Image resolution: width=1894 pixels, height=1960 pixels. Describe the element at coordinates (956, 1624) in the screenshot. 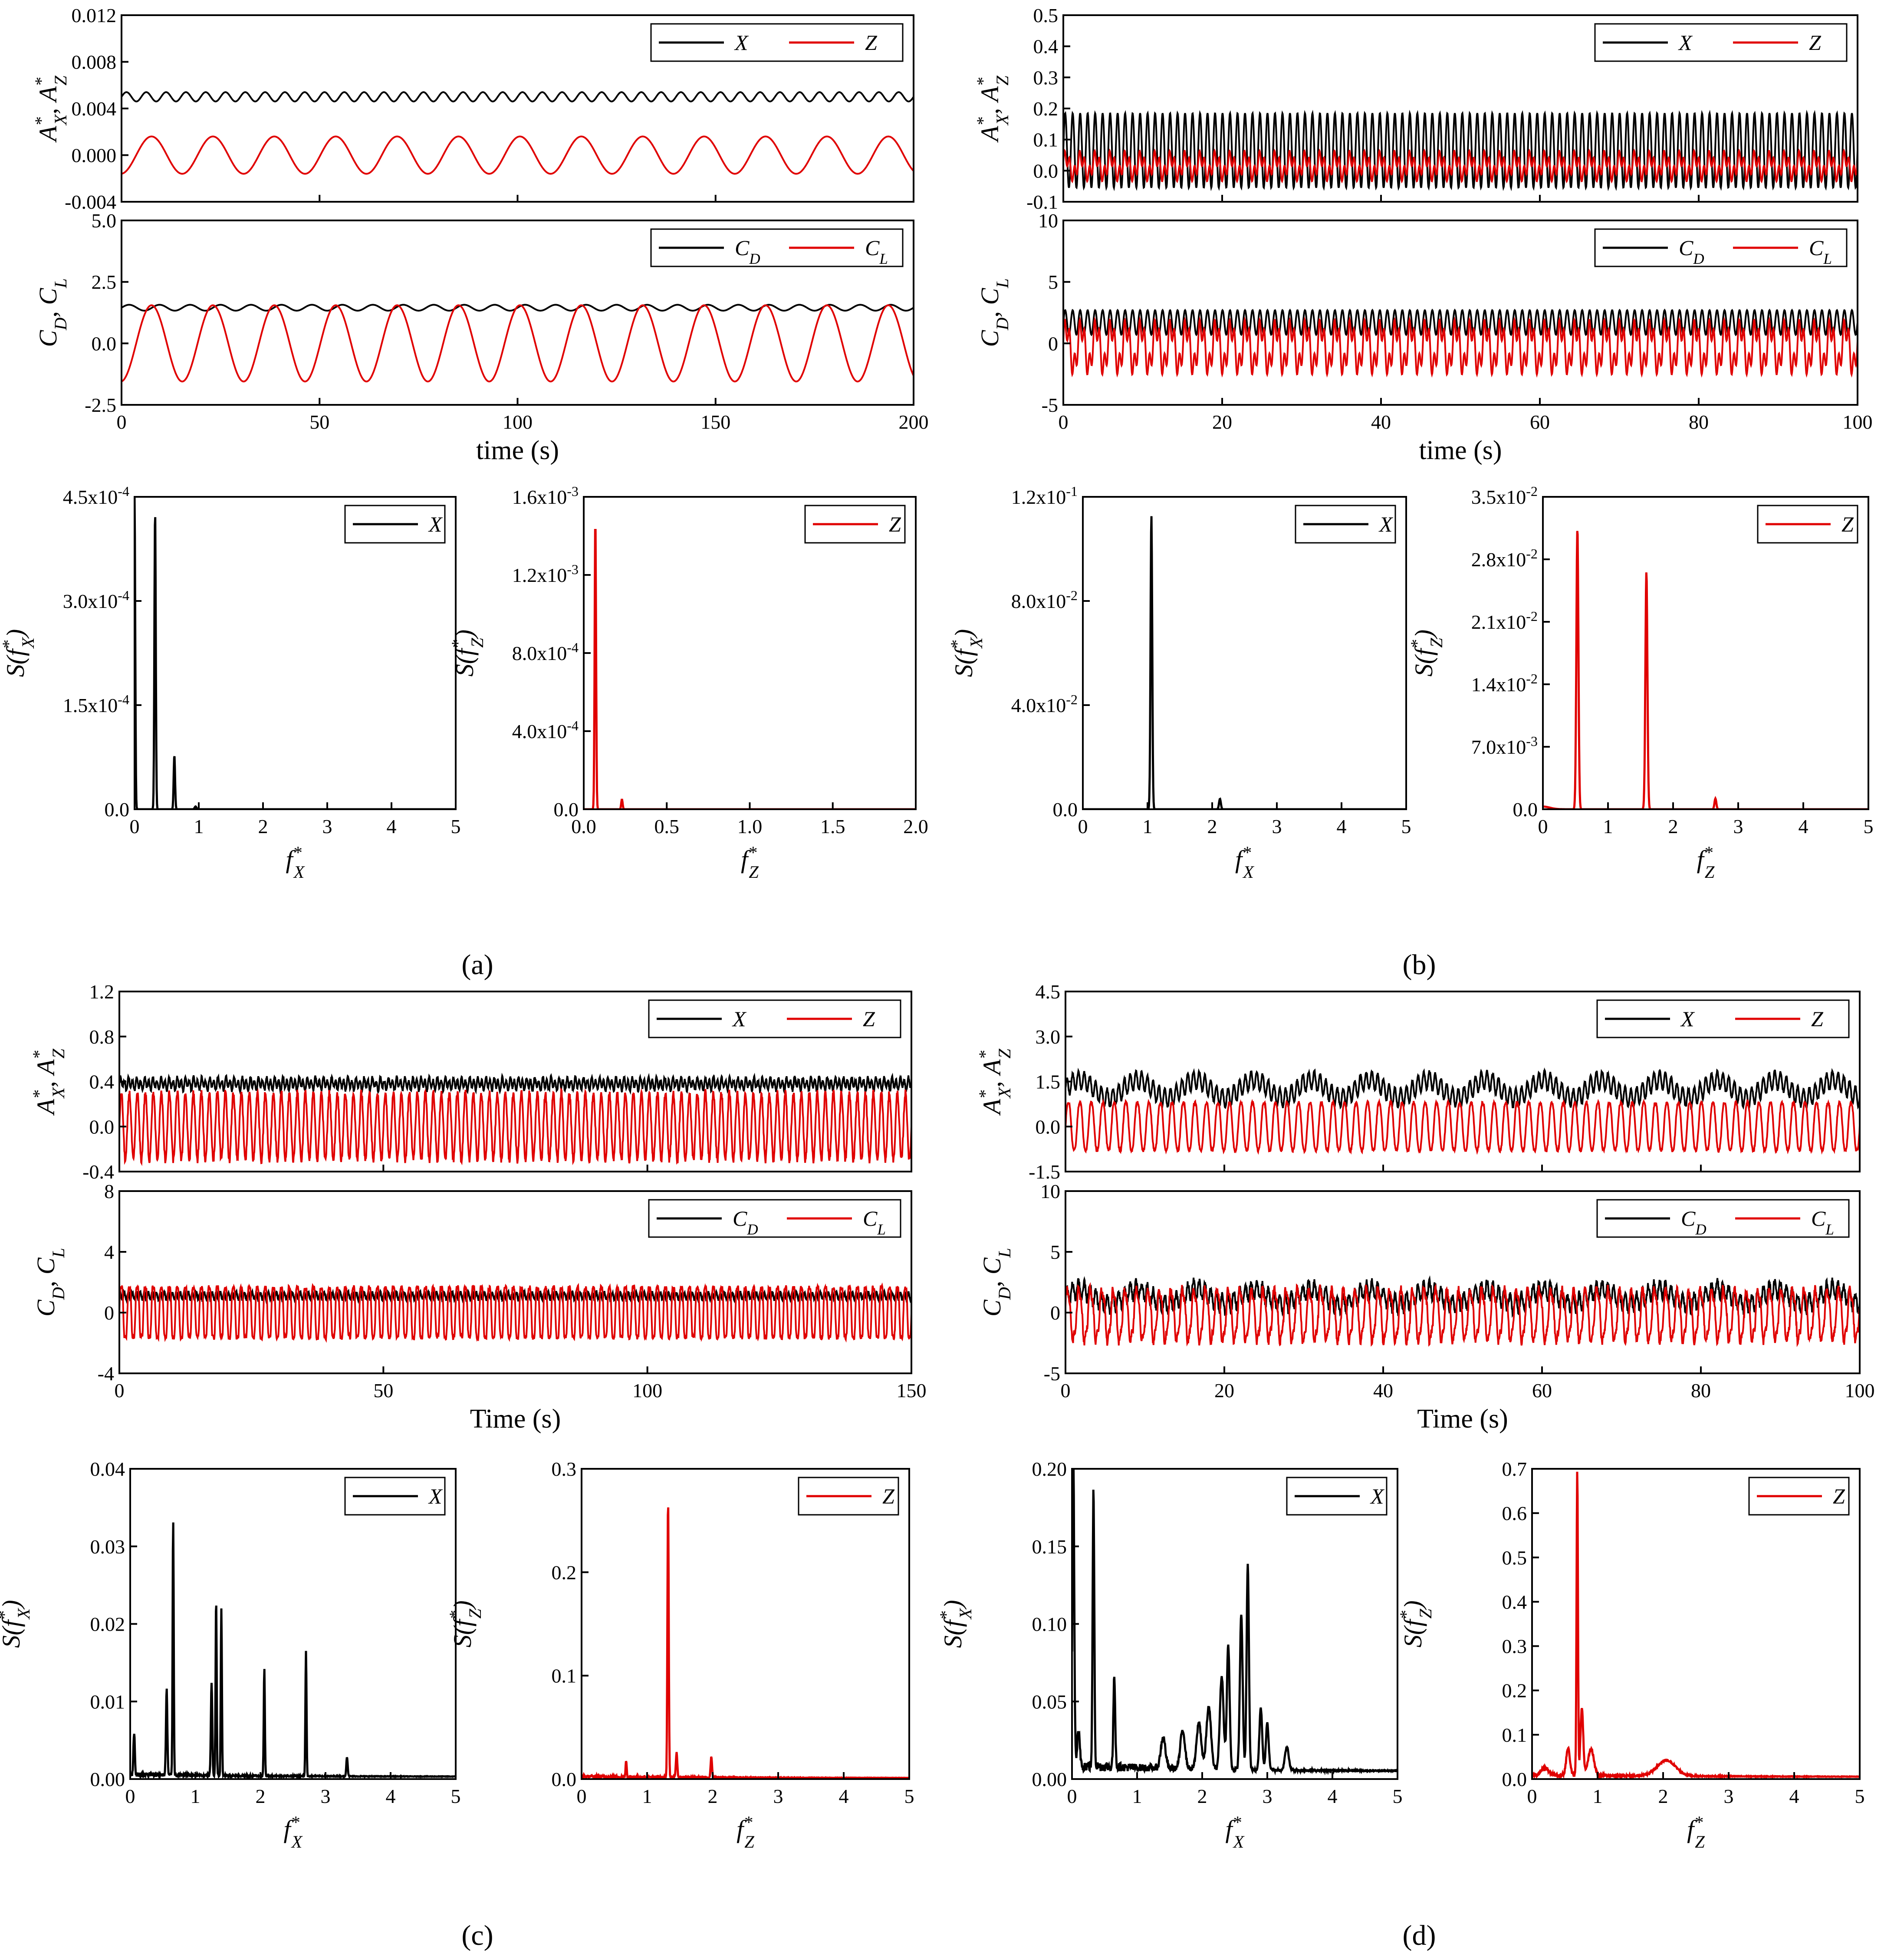

I see `y-axis-label-d-spec-x: S(f*X)` at that location.